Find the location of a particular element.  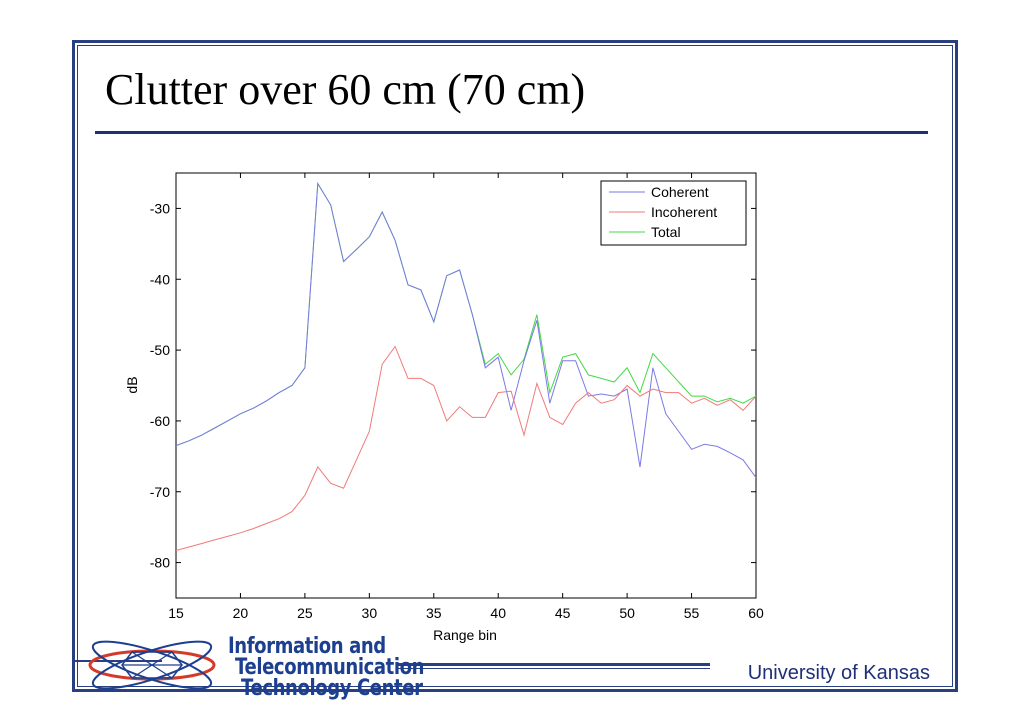

title-underline is located at coordinates (511, 132).